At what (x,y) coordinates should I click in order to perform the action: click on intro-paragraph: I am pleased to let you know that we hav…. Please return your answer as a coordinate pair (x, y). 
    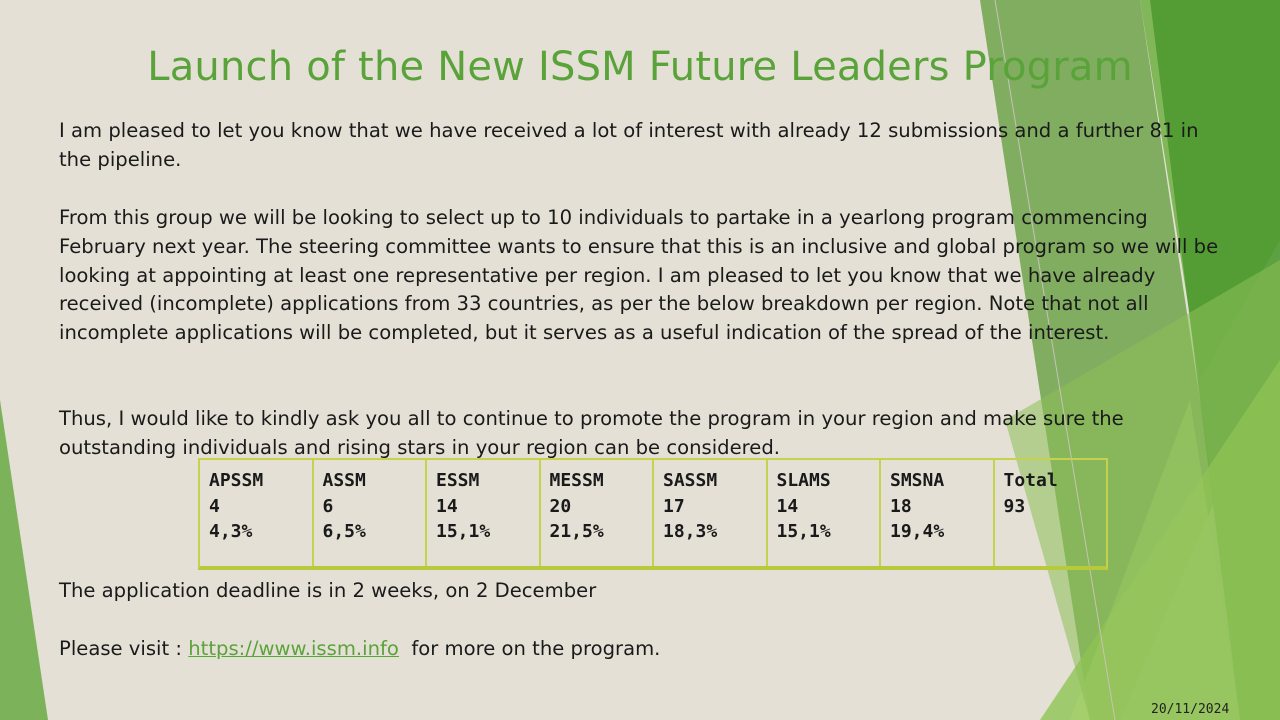
    Looking at the image, I should click on (629, 145).